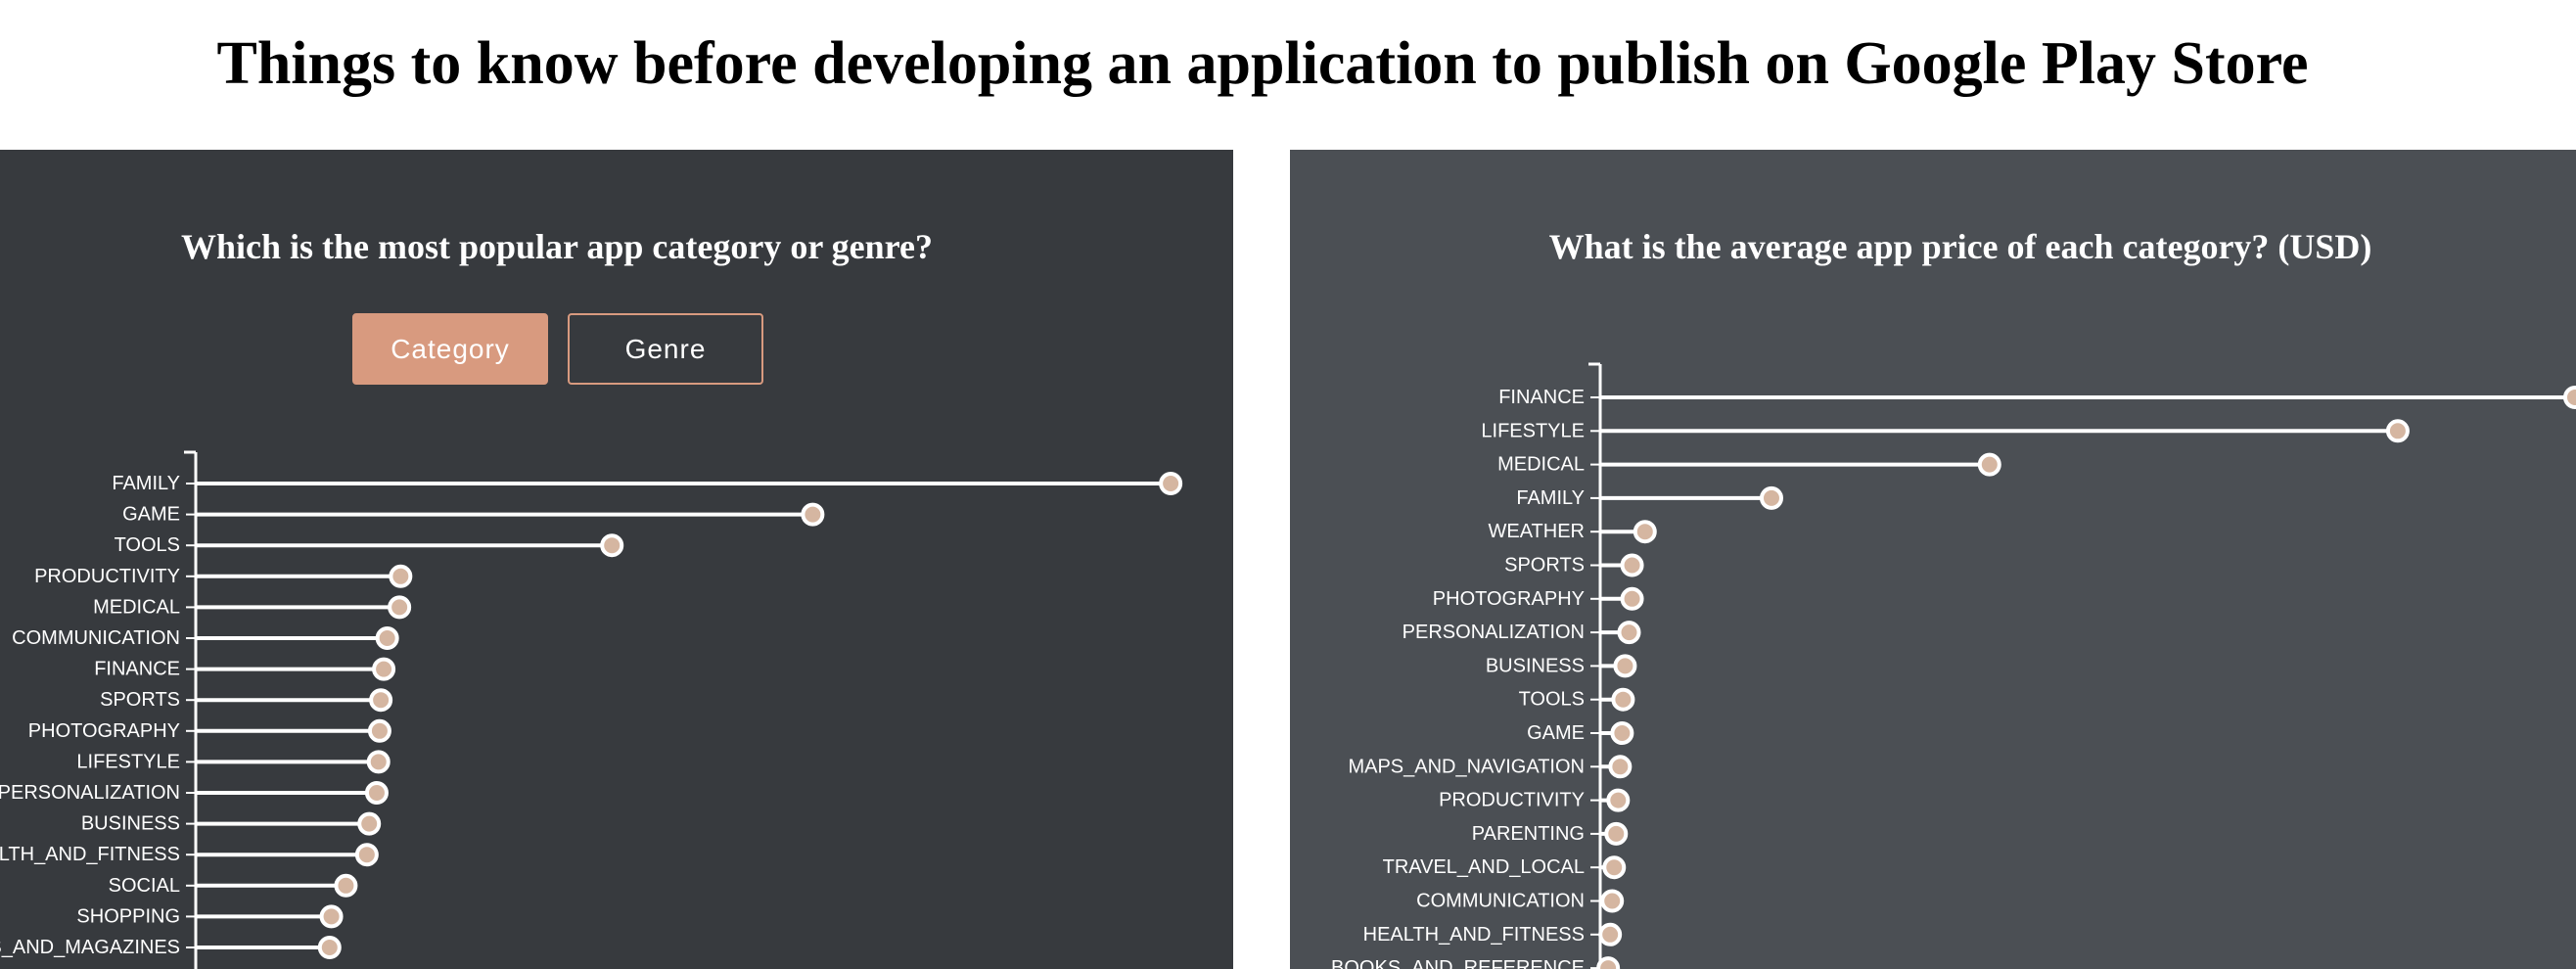 Image resolution: width=2576 pixels, height=969 pixels. I want to click on category-tick-label: TRAVEL_AND_LOCAL, so click(1484, 867).